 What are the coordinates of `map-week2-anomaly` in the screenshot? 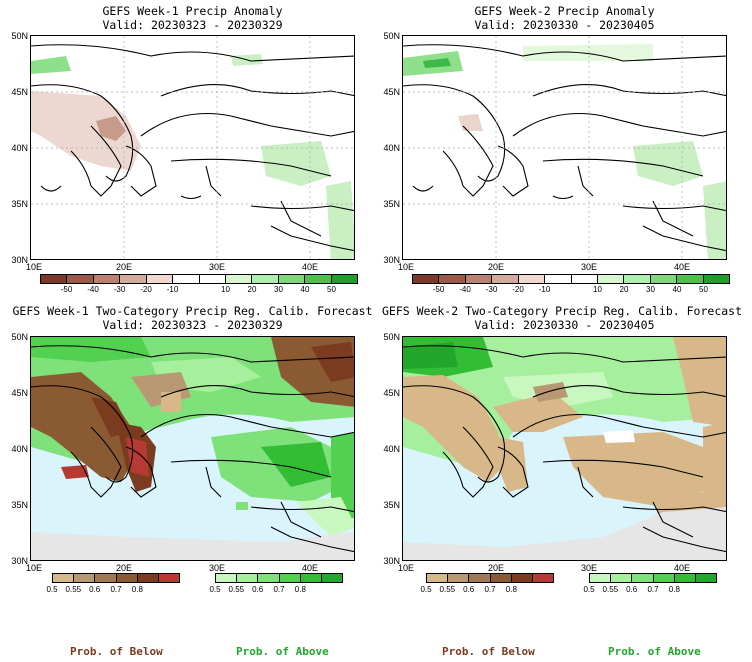 It's located at (564, 147).